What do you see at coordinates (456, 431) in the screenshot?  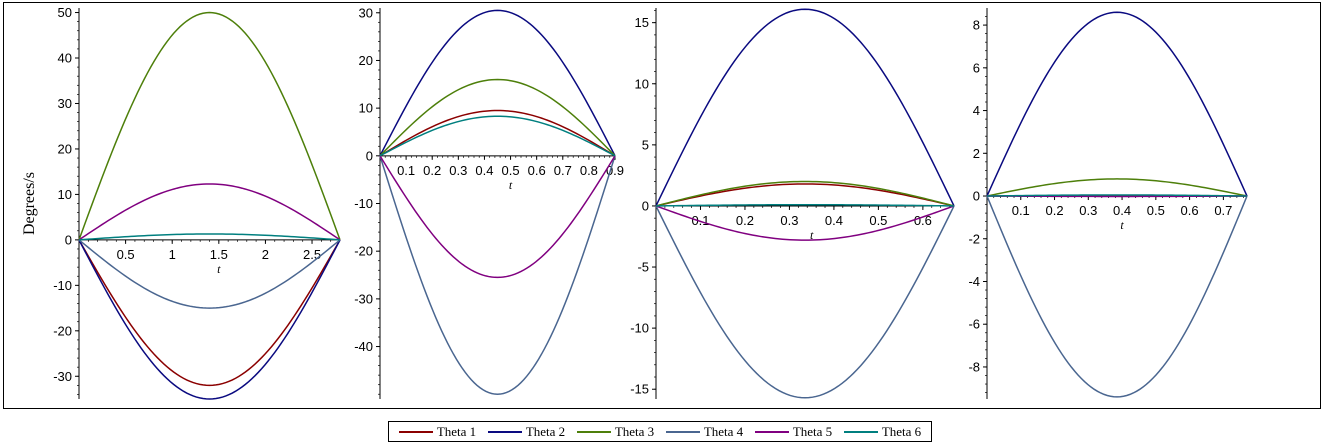 I see `legend-label: Theta 1` at bounding box center [456, 431].